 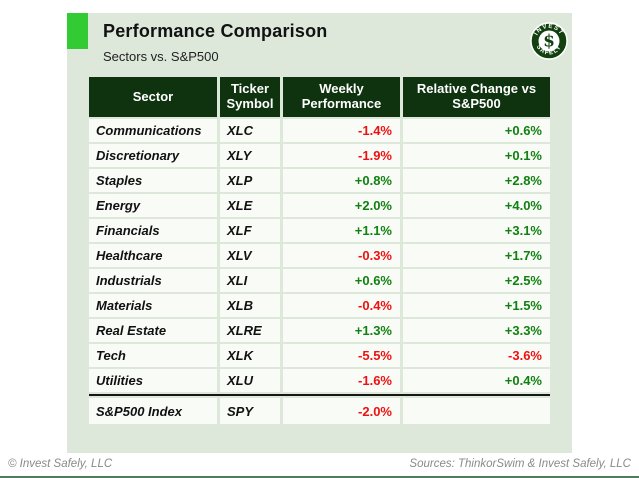 I want to click on sector-cell: Communications, so click(x=153, y=130).